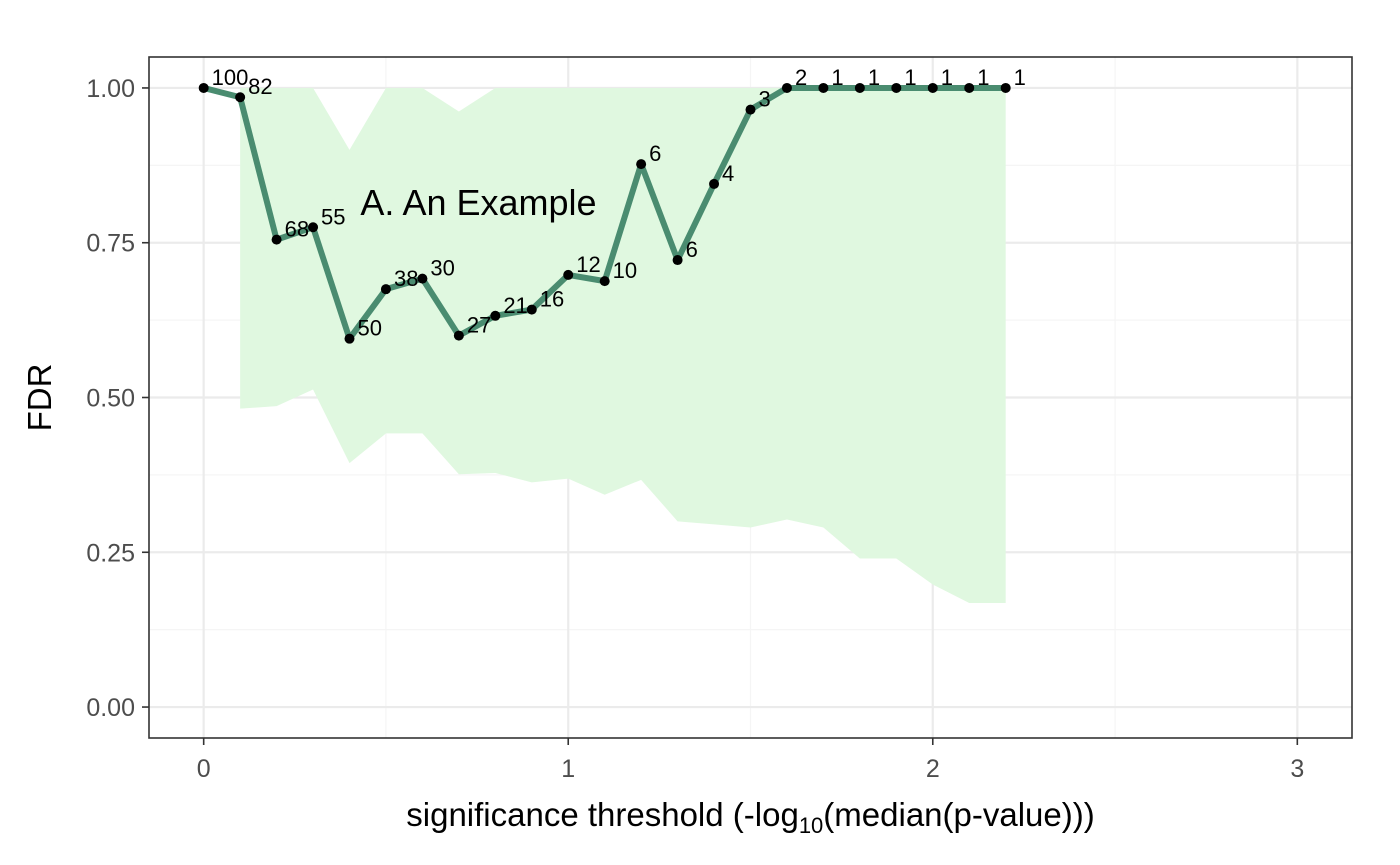 This screenshot has width=1400, height=865. I want to click on y-tick-label: 0.50, so click(110, 399).